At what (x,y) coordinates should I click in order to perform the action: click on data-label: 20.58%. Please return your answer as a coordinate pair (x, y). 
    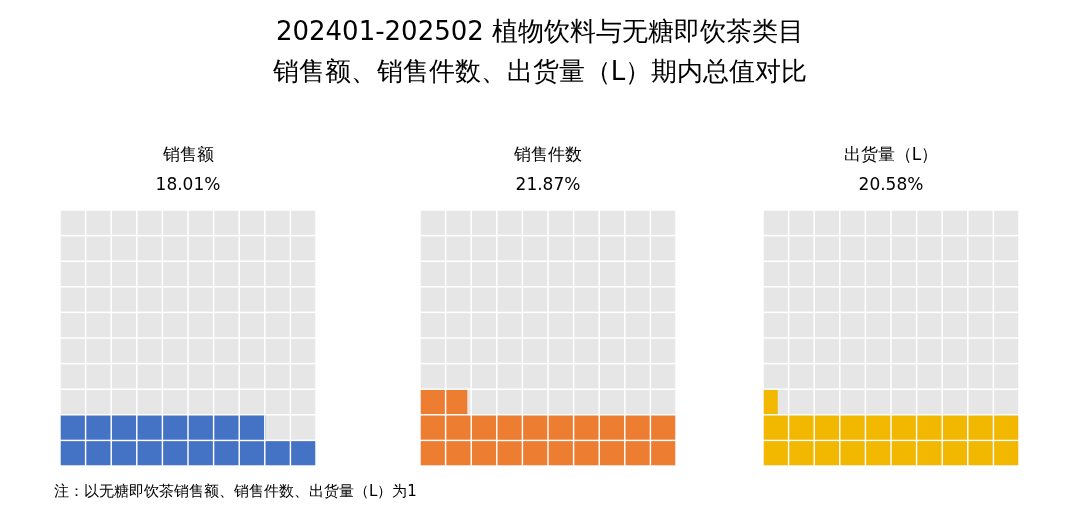
    Looking at the image, I should click on (891, 184).